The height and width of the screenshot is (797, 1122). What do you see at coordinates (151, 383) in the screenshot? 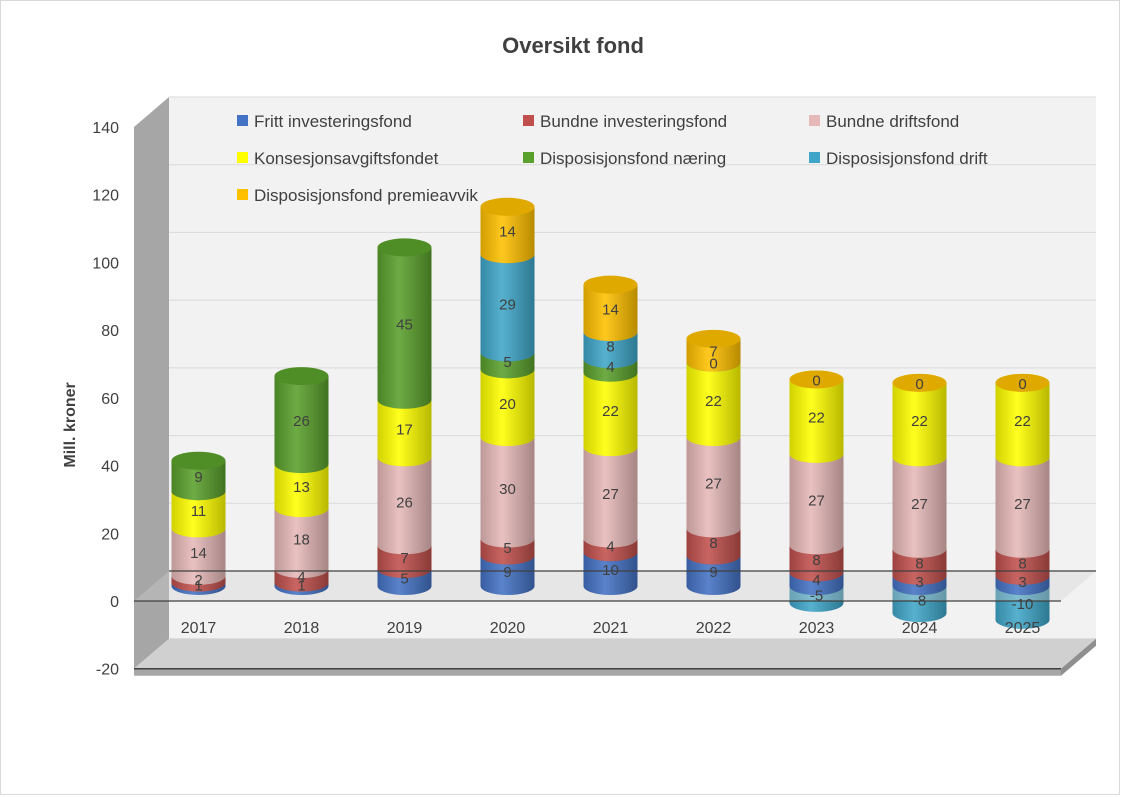
I see `side-wall` at bounding box center [151, 383].